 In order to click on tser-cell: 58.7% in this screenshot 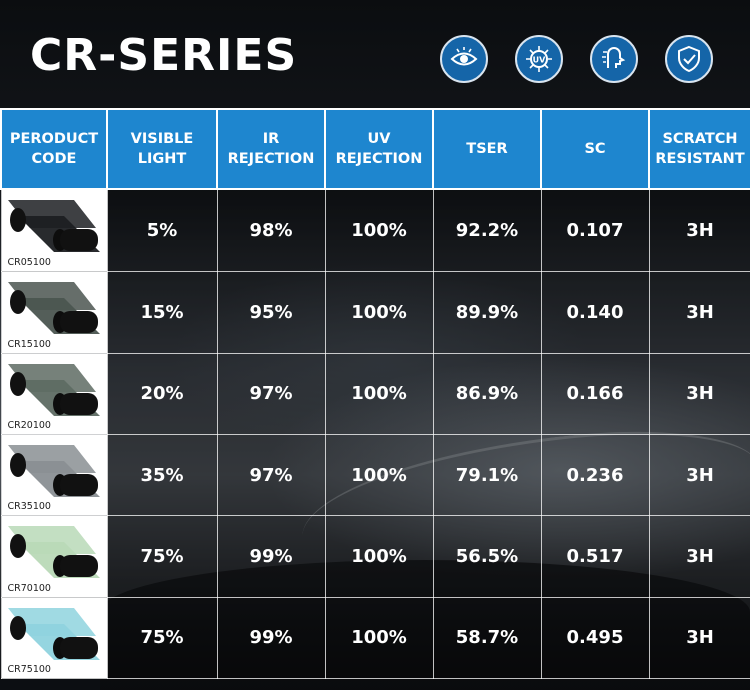, I will do `click(487, 638)`.